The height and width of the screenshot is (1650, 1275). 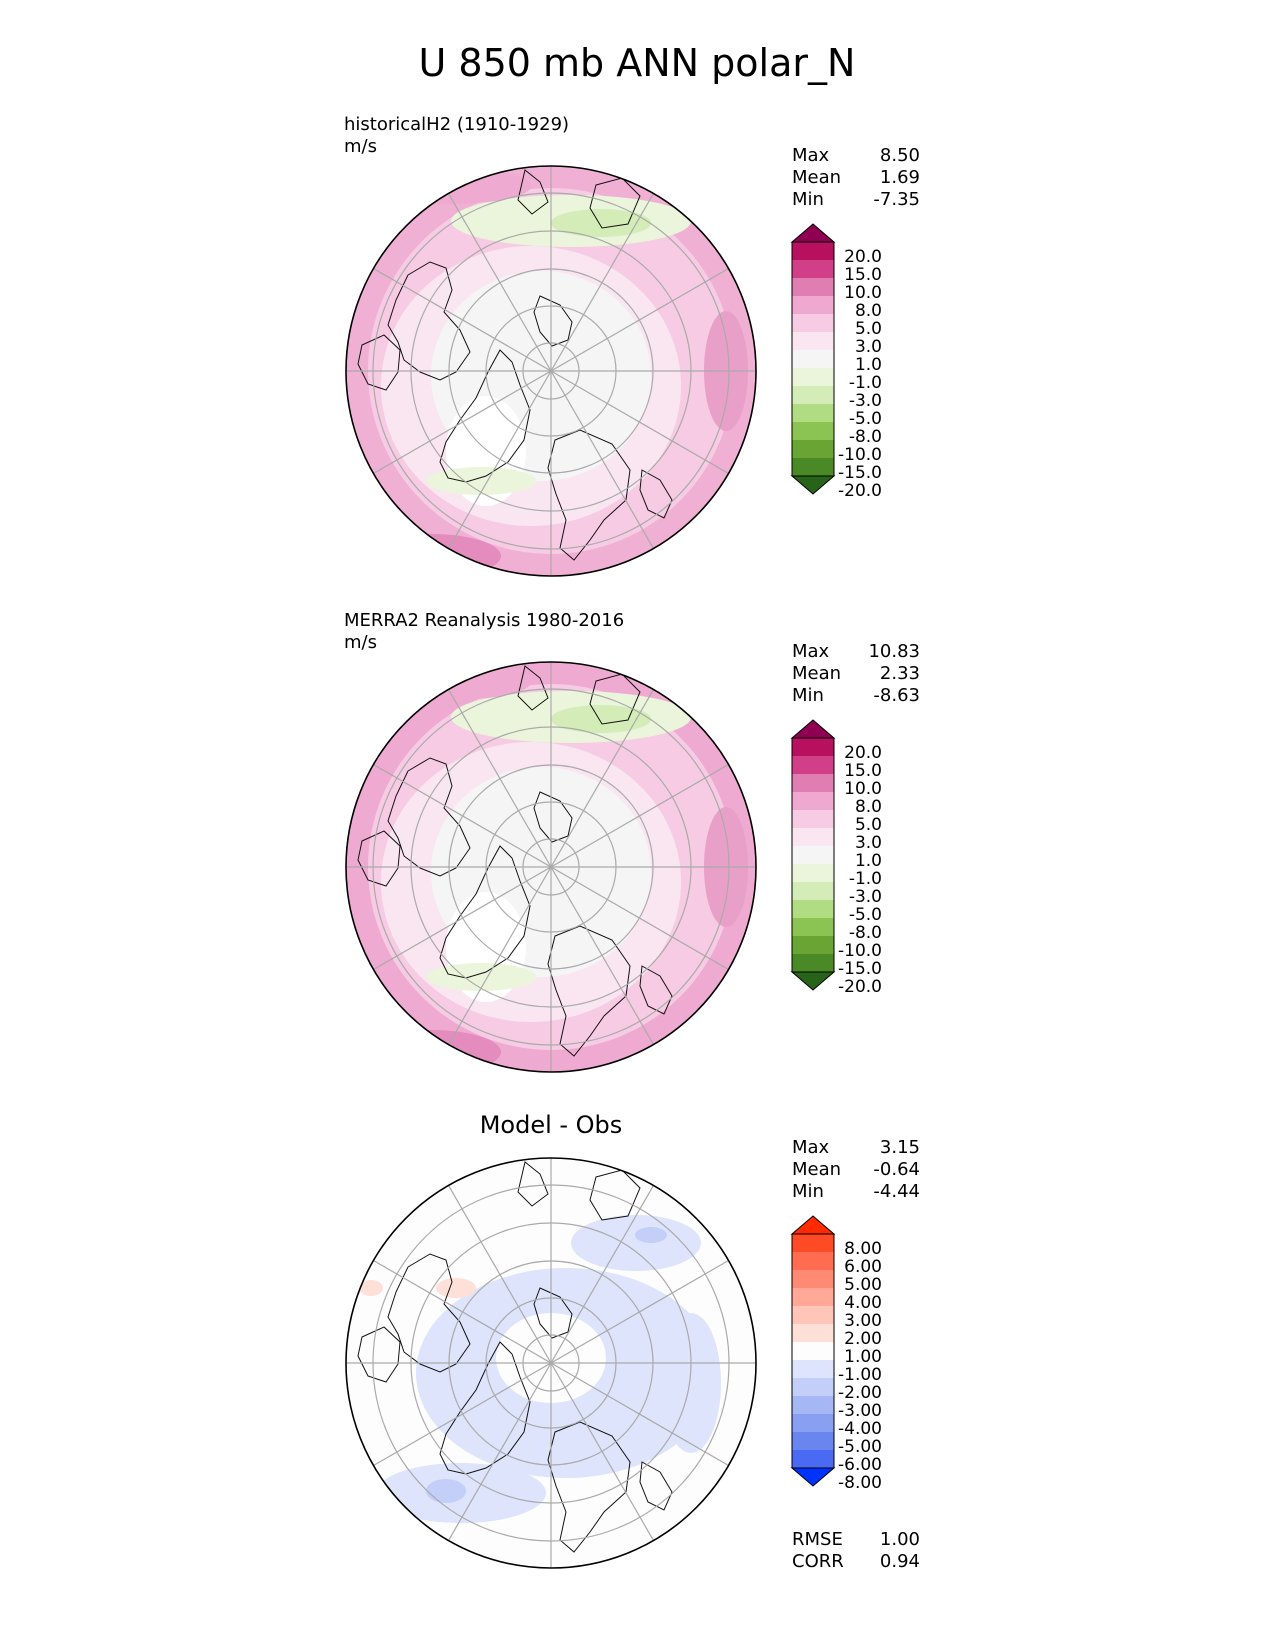 I want to click on colorbar-extend-min, so click(x=813, y=981).